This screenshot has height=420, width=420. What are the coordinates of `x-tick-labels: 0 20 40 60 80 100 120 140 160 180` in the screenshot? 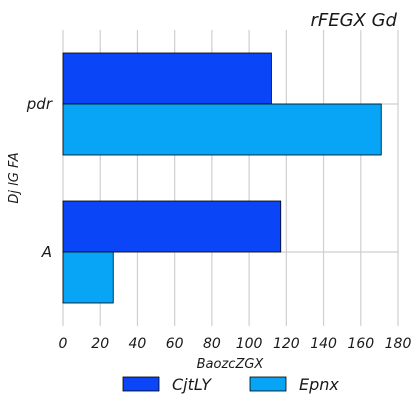 It's located at (235, 344).